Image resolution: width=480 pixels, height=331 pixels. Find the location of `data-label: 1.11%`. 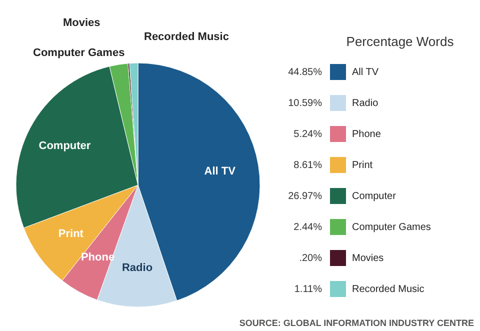

data-label: 1.11% is located at coordinates (308, 289).